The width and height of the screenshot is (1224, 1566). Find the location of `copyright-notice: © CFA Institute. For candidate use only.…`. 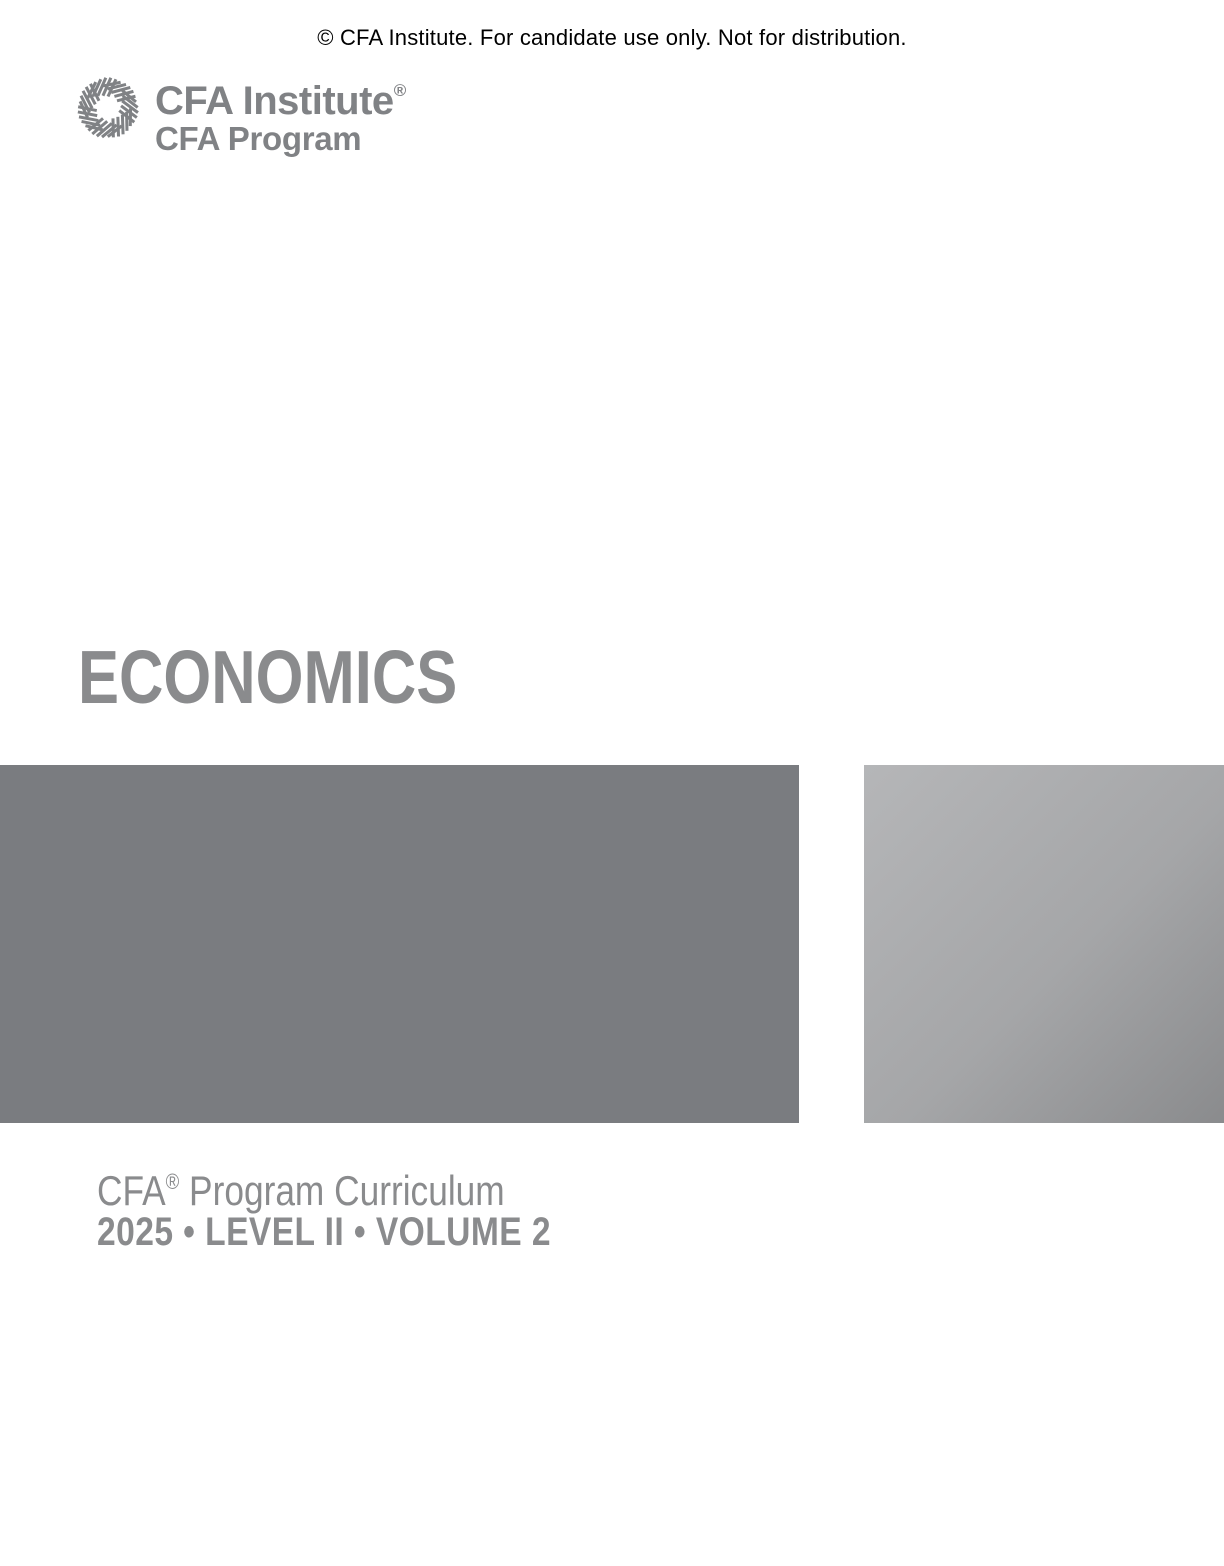

copyright-notice: © CFA Institute. For candidate use only.… is located at coordinates (612, 37).